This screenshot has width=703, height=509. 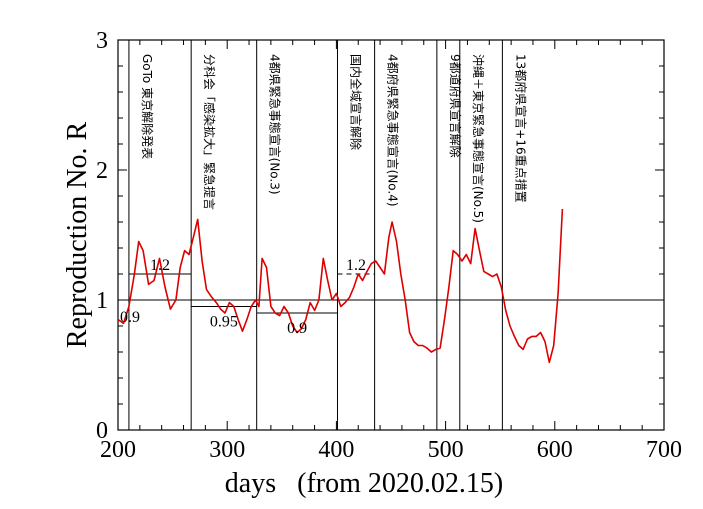 What do you see at coordinates (555, 450) in the screenshot?
I see `x-tick-label: 600` at bounding box center [555, 450].